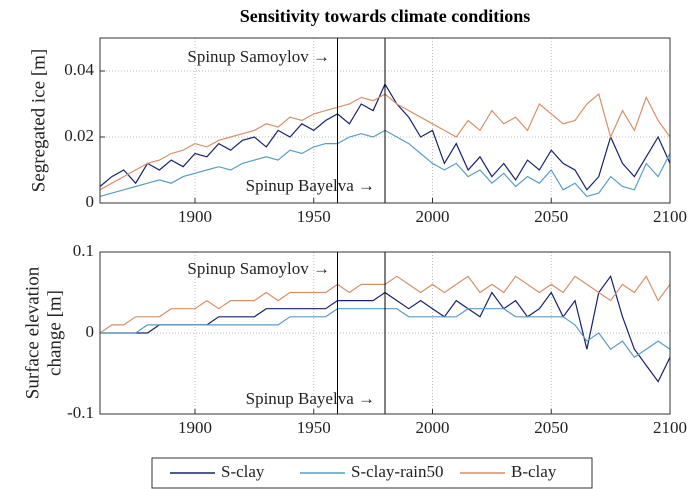 Image resolution: width=694 pixels, height=489 pixels. I want to click on y-axis-label: change [m], so click(54, 333).